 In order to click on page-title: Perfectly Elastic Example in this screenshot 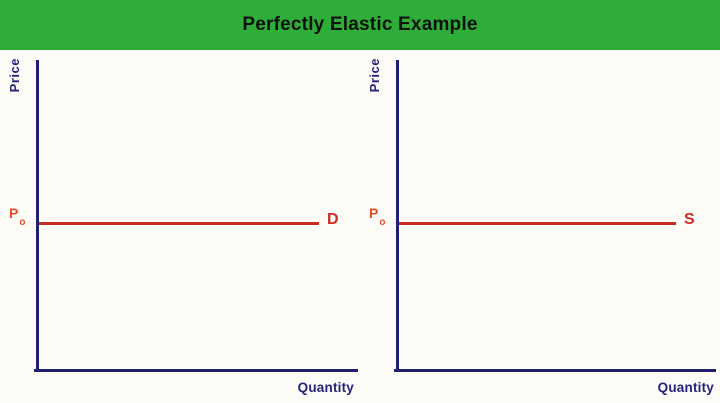, I will do `click(360, 24)`.